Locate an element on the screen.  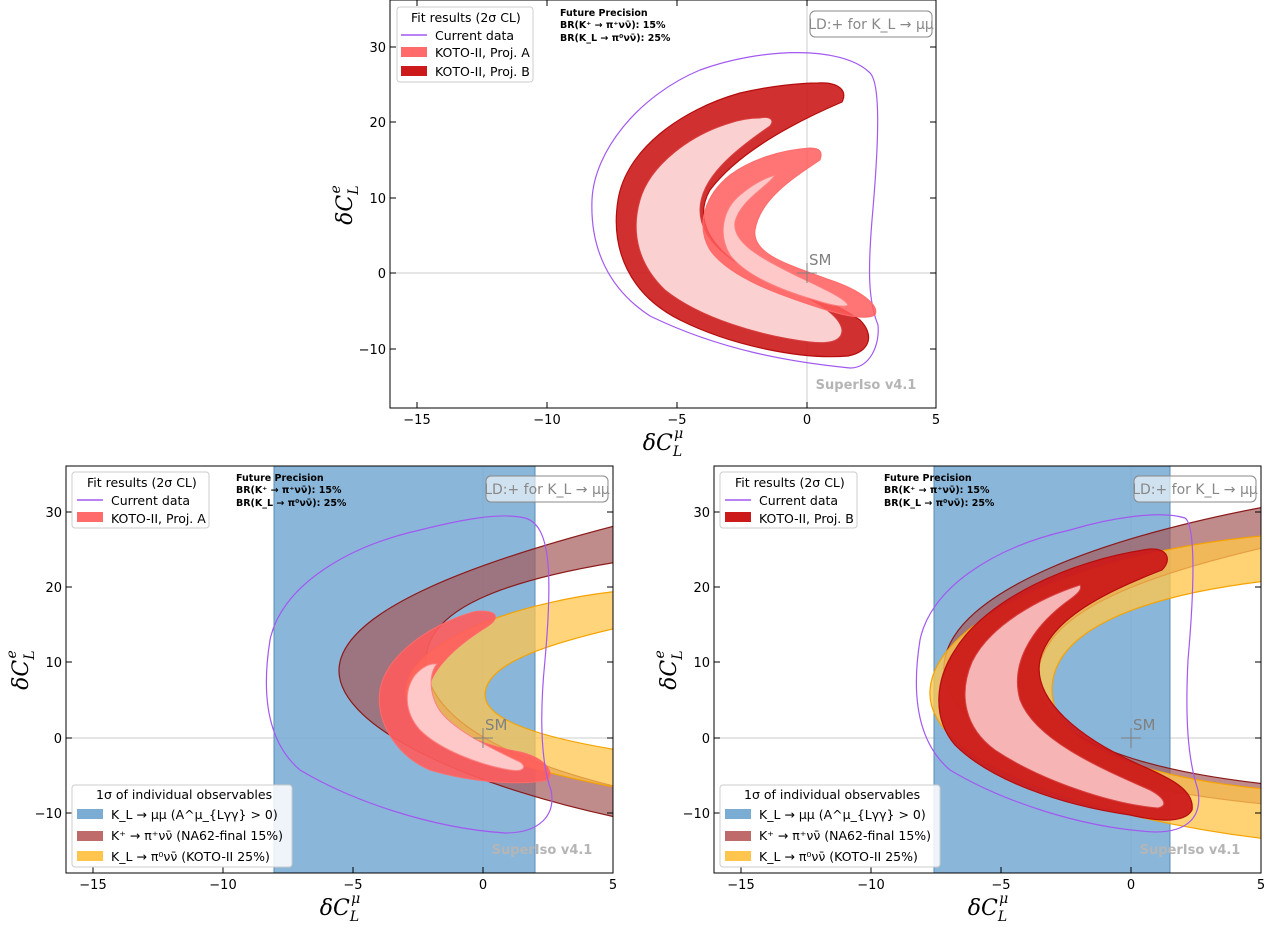
sm-marker is located at coordinates (807, 273).